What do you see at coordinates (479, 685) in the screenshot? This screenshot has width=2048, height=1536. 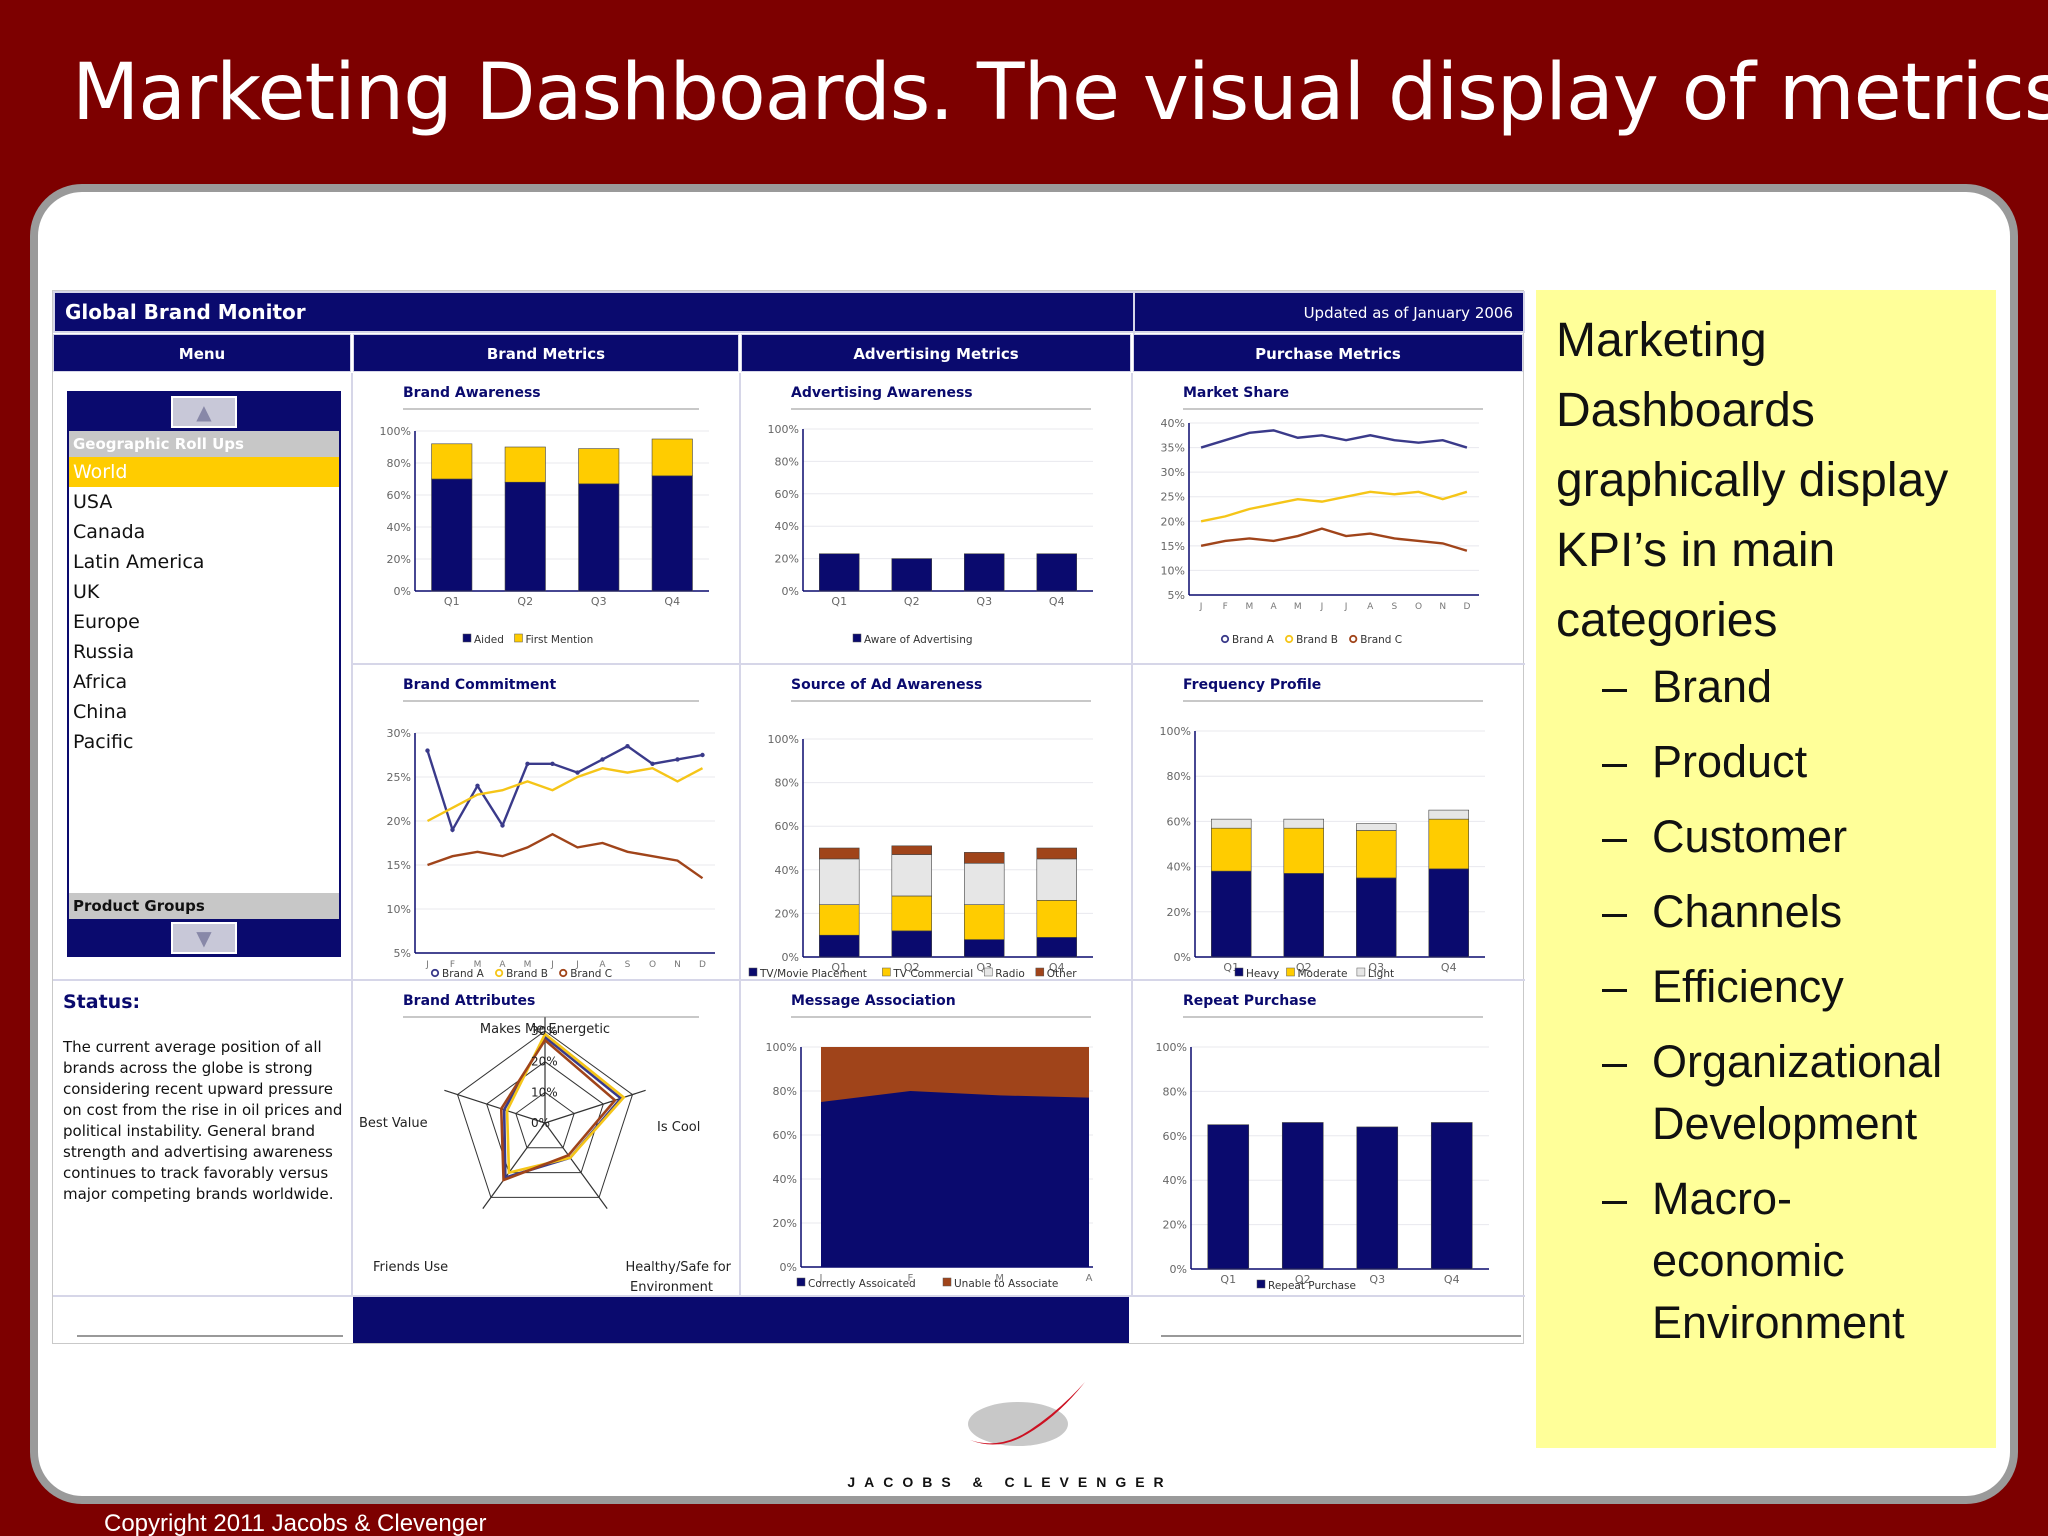 I see `chart-title: Brand Commitment` at bounding box center [479, 685].